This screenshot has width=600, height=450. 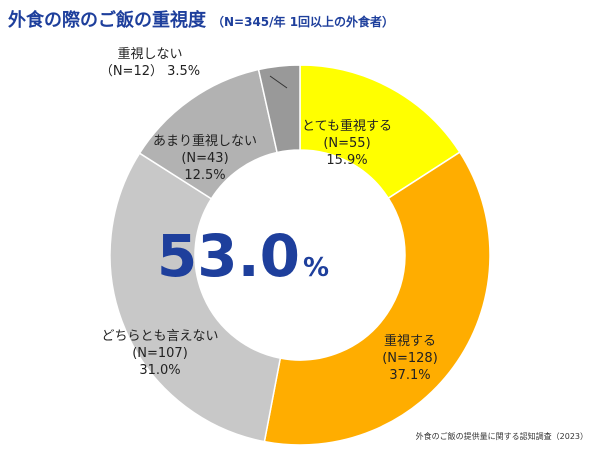 I want to click on slice-label-not-important: 重視しない（N=12） 3.5%, so click(x=150, y=62).